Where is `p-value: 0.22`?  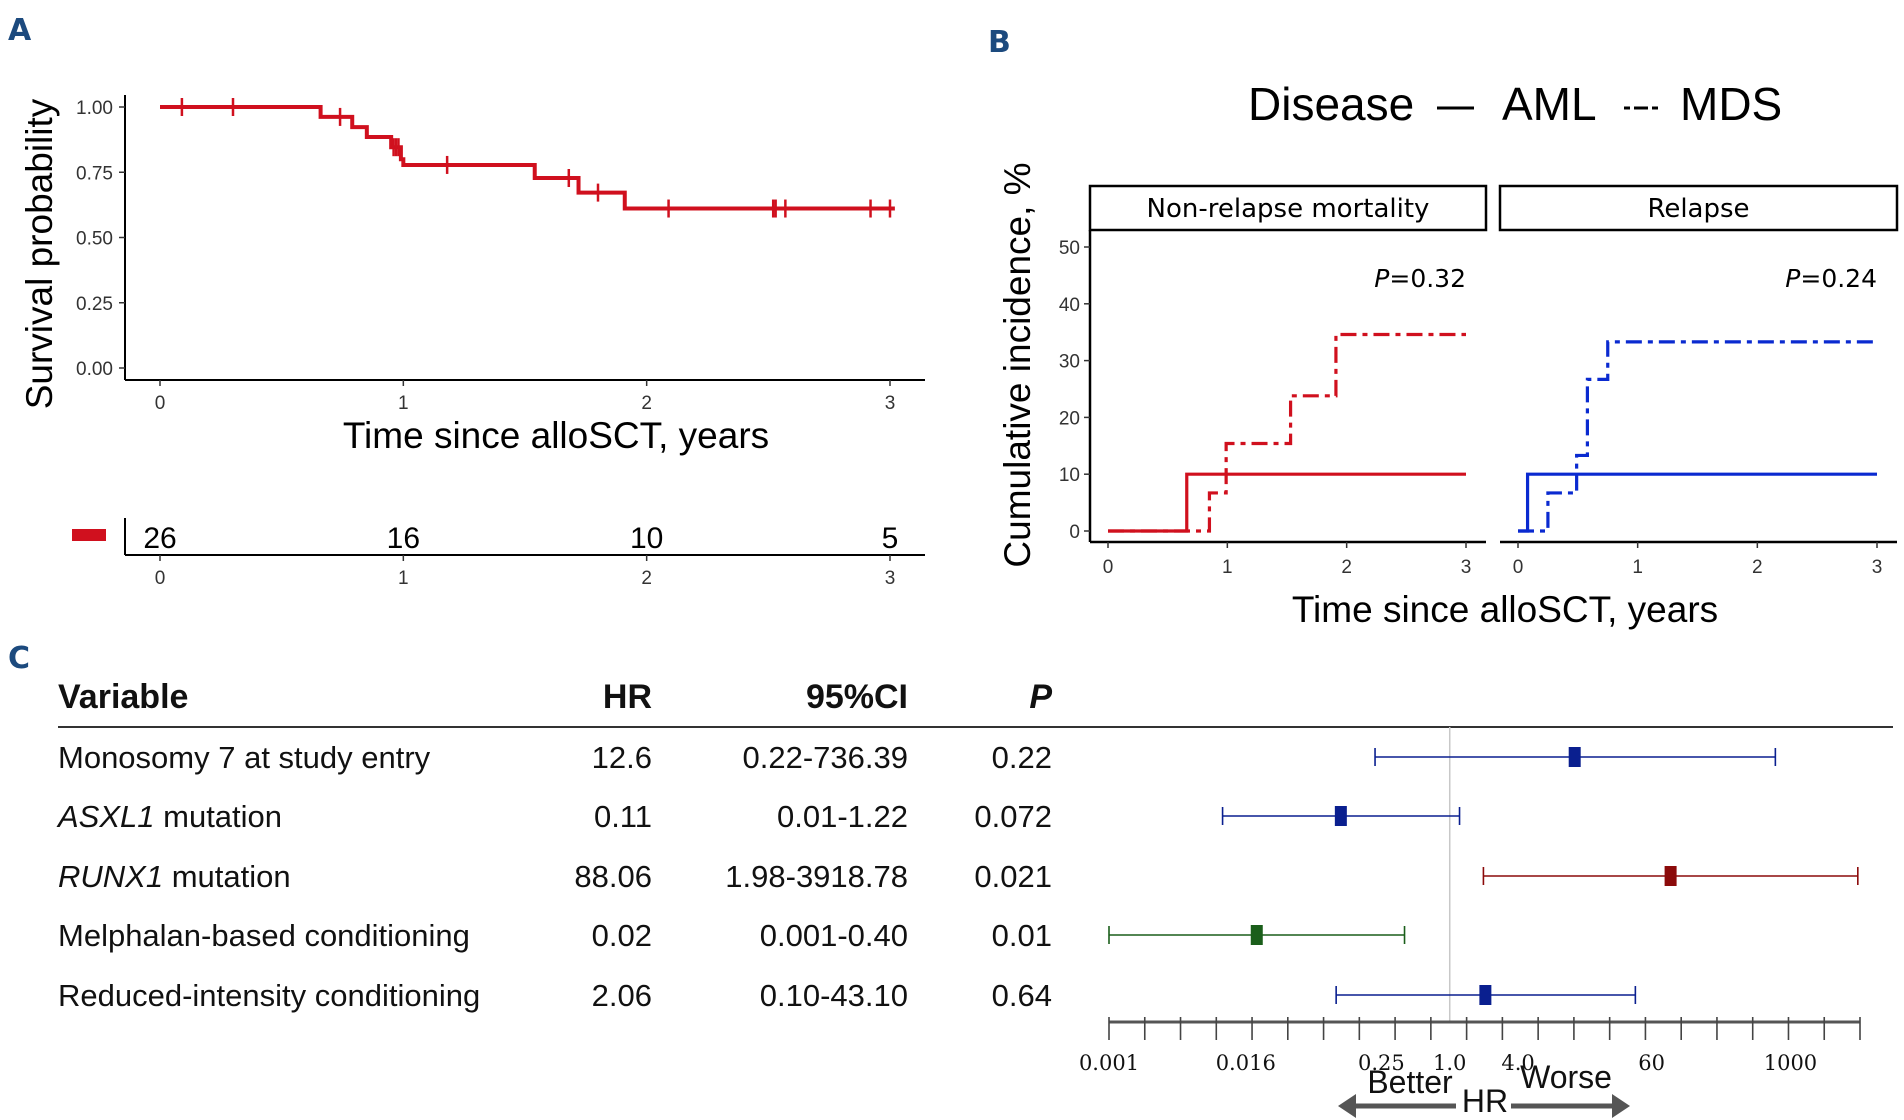 p-value: 0.22 is located at coordinates (1022, 757).